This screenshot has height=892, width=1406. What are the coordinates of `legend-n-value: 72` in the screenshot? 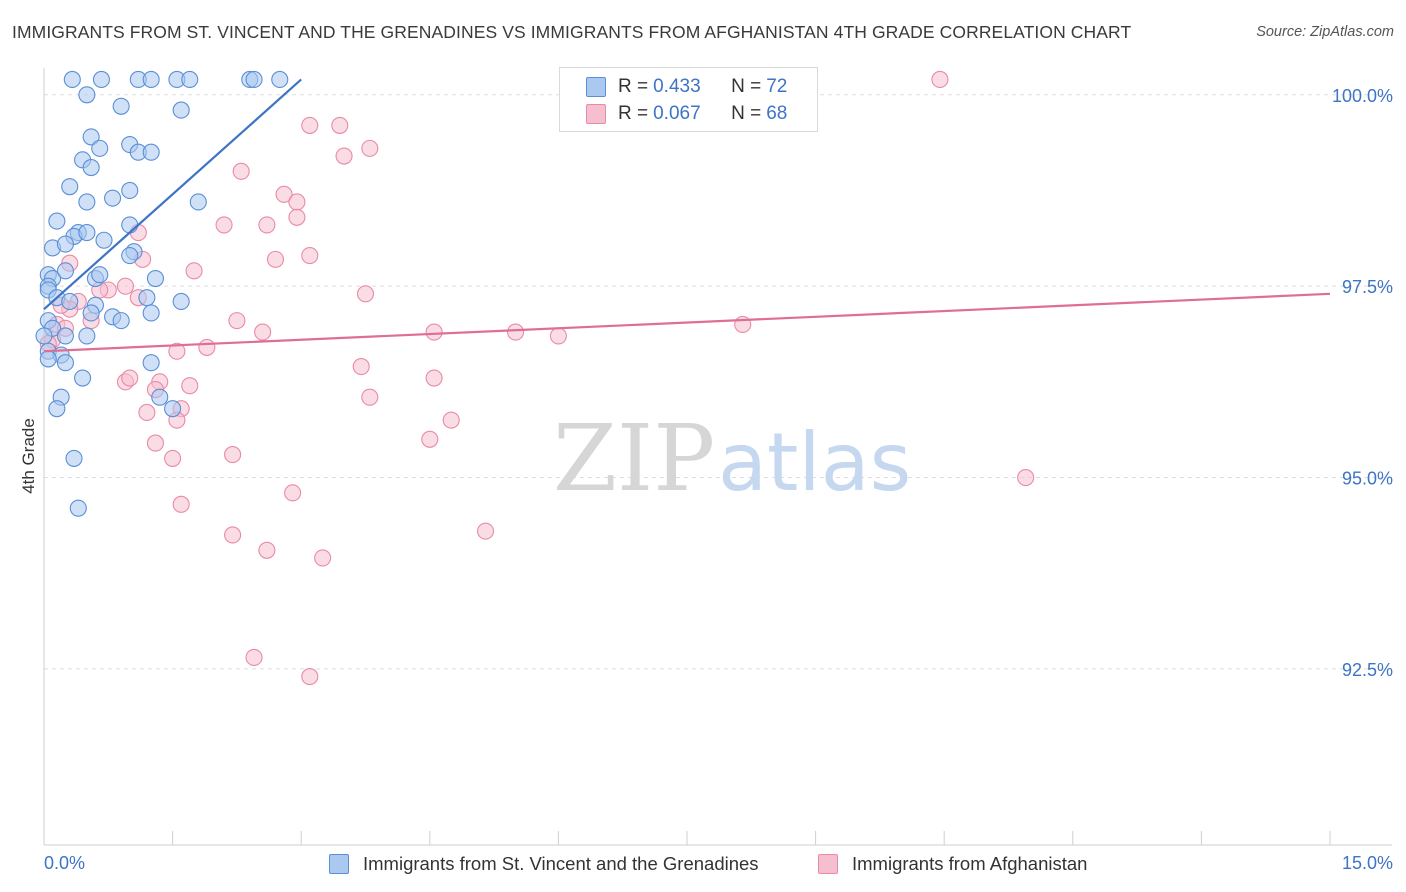 It's located at (777, 86).